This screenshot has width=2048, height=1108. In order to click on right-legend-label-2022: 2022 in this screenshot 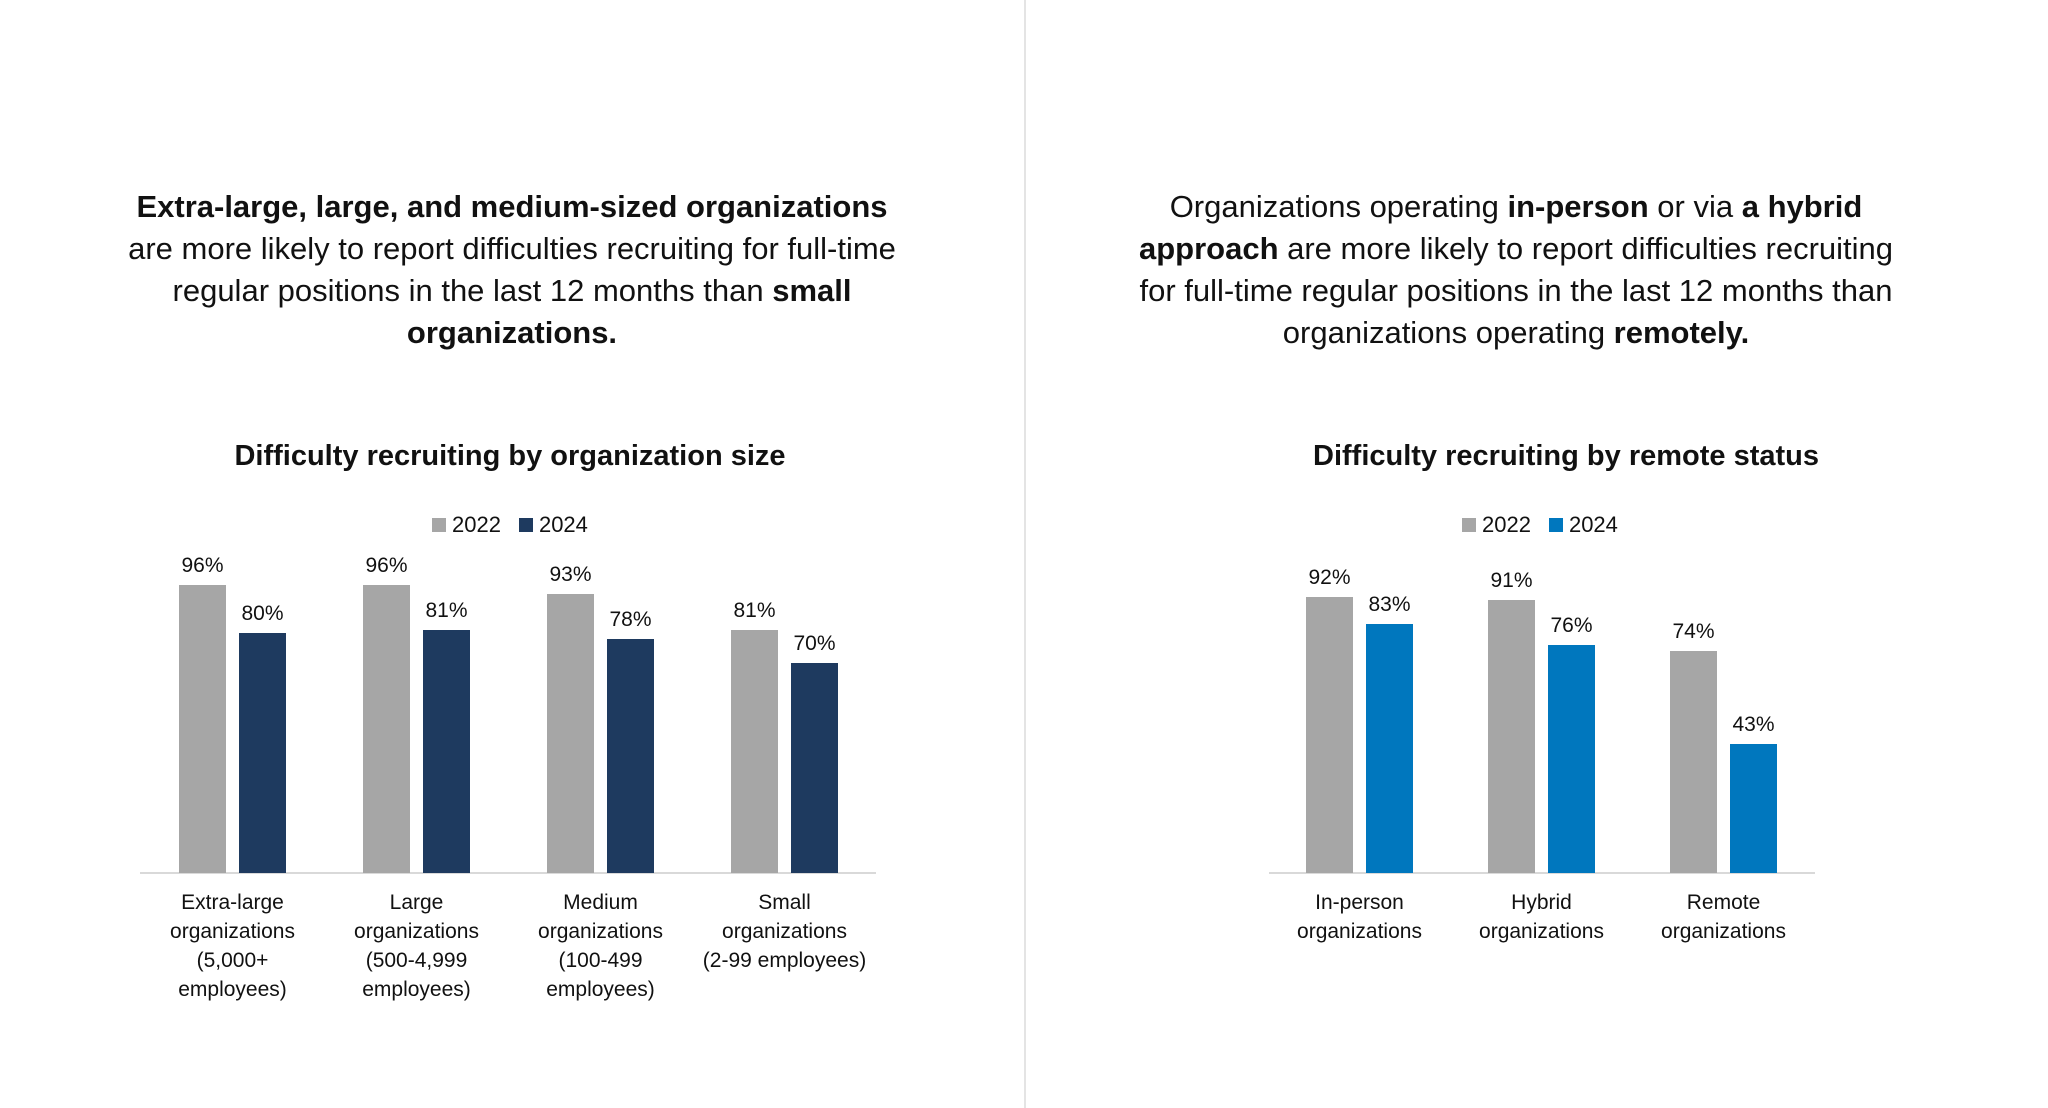, I will do `click(1506, 524)`.